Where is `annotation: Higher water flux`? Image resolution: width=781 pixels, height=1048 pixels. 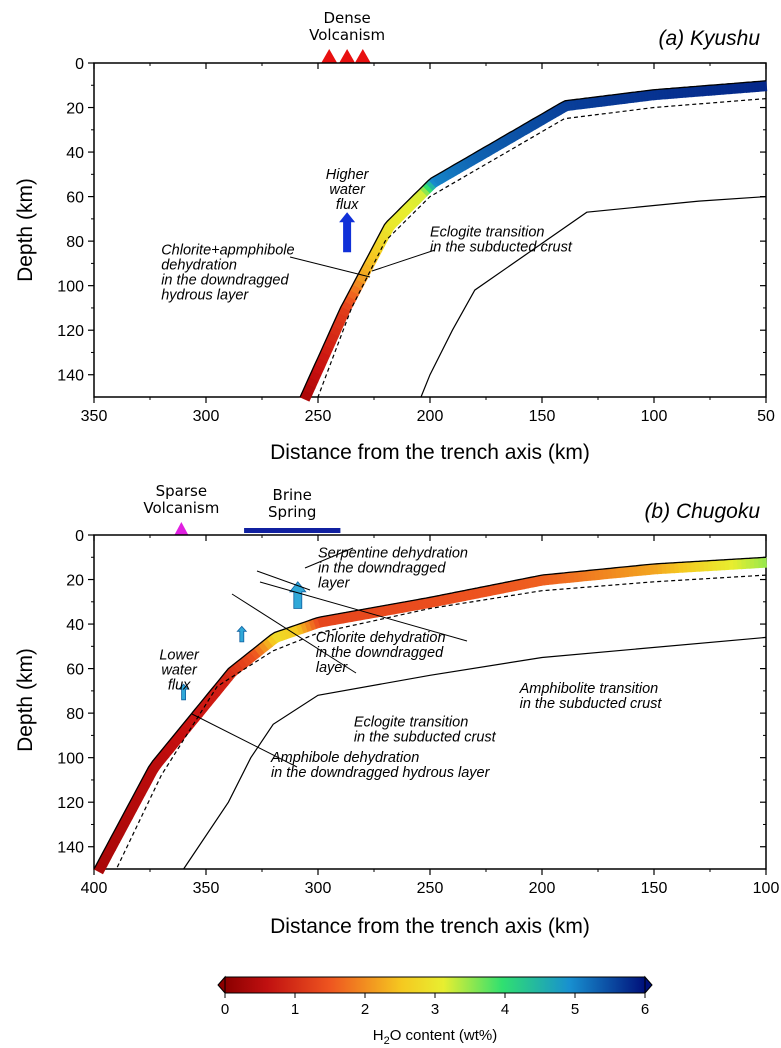
annotation: Higher water flux is located at coordinates (348, 190).